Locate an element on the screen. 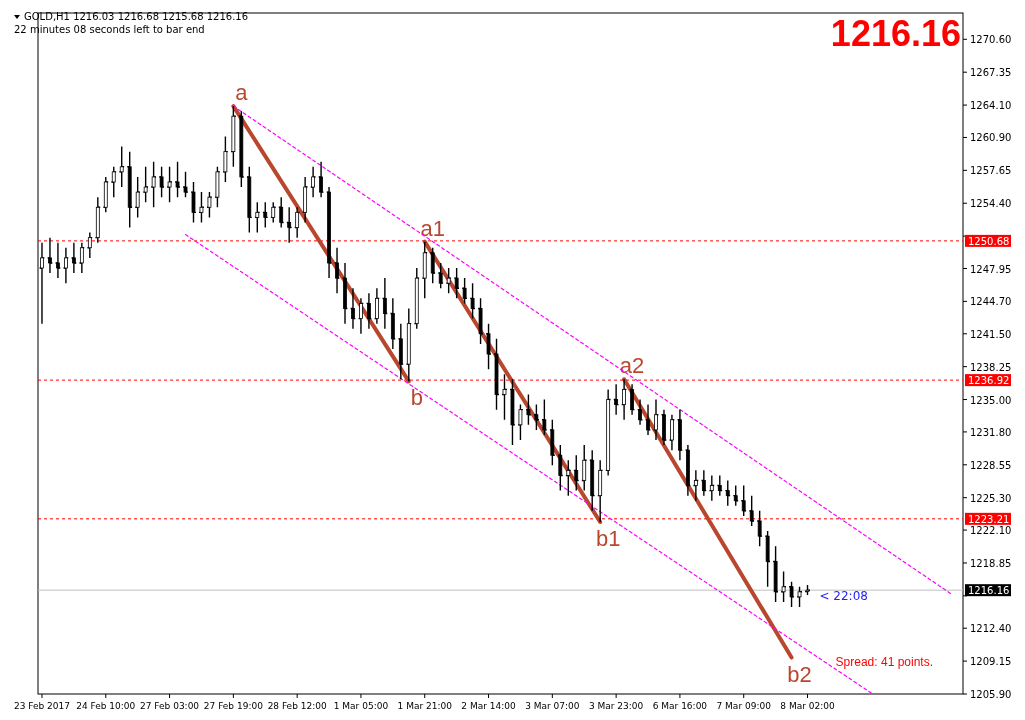  y-tick-label: 1241.50 is located at coordinates (991, 334).